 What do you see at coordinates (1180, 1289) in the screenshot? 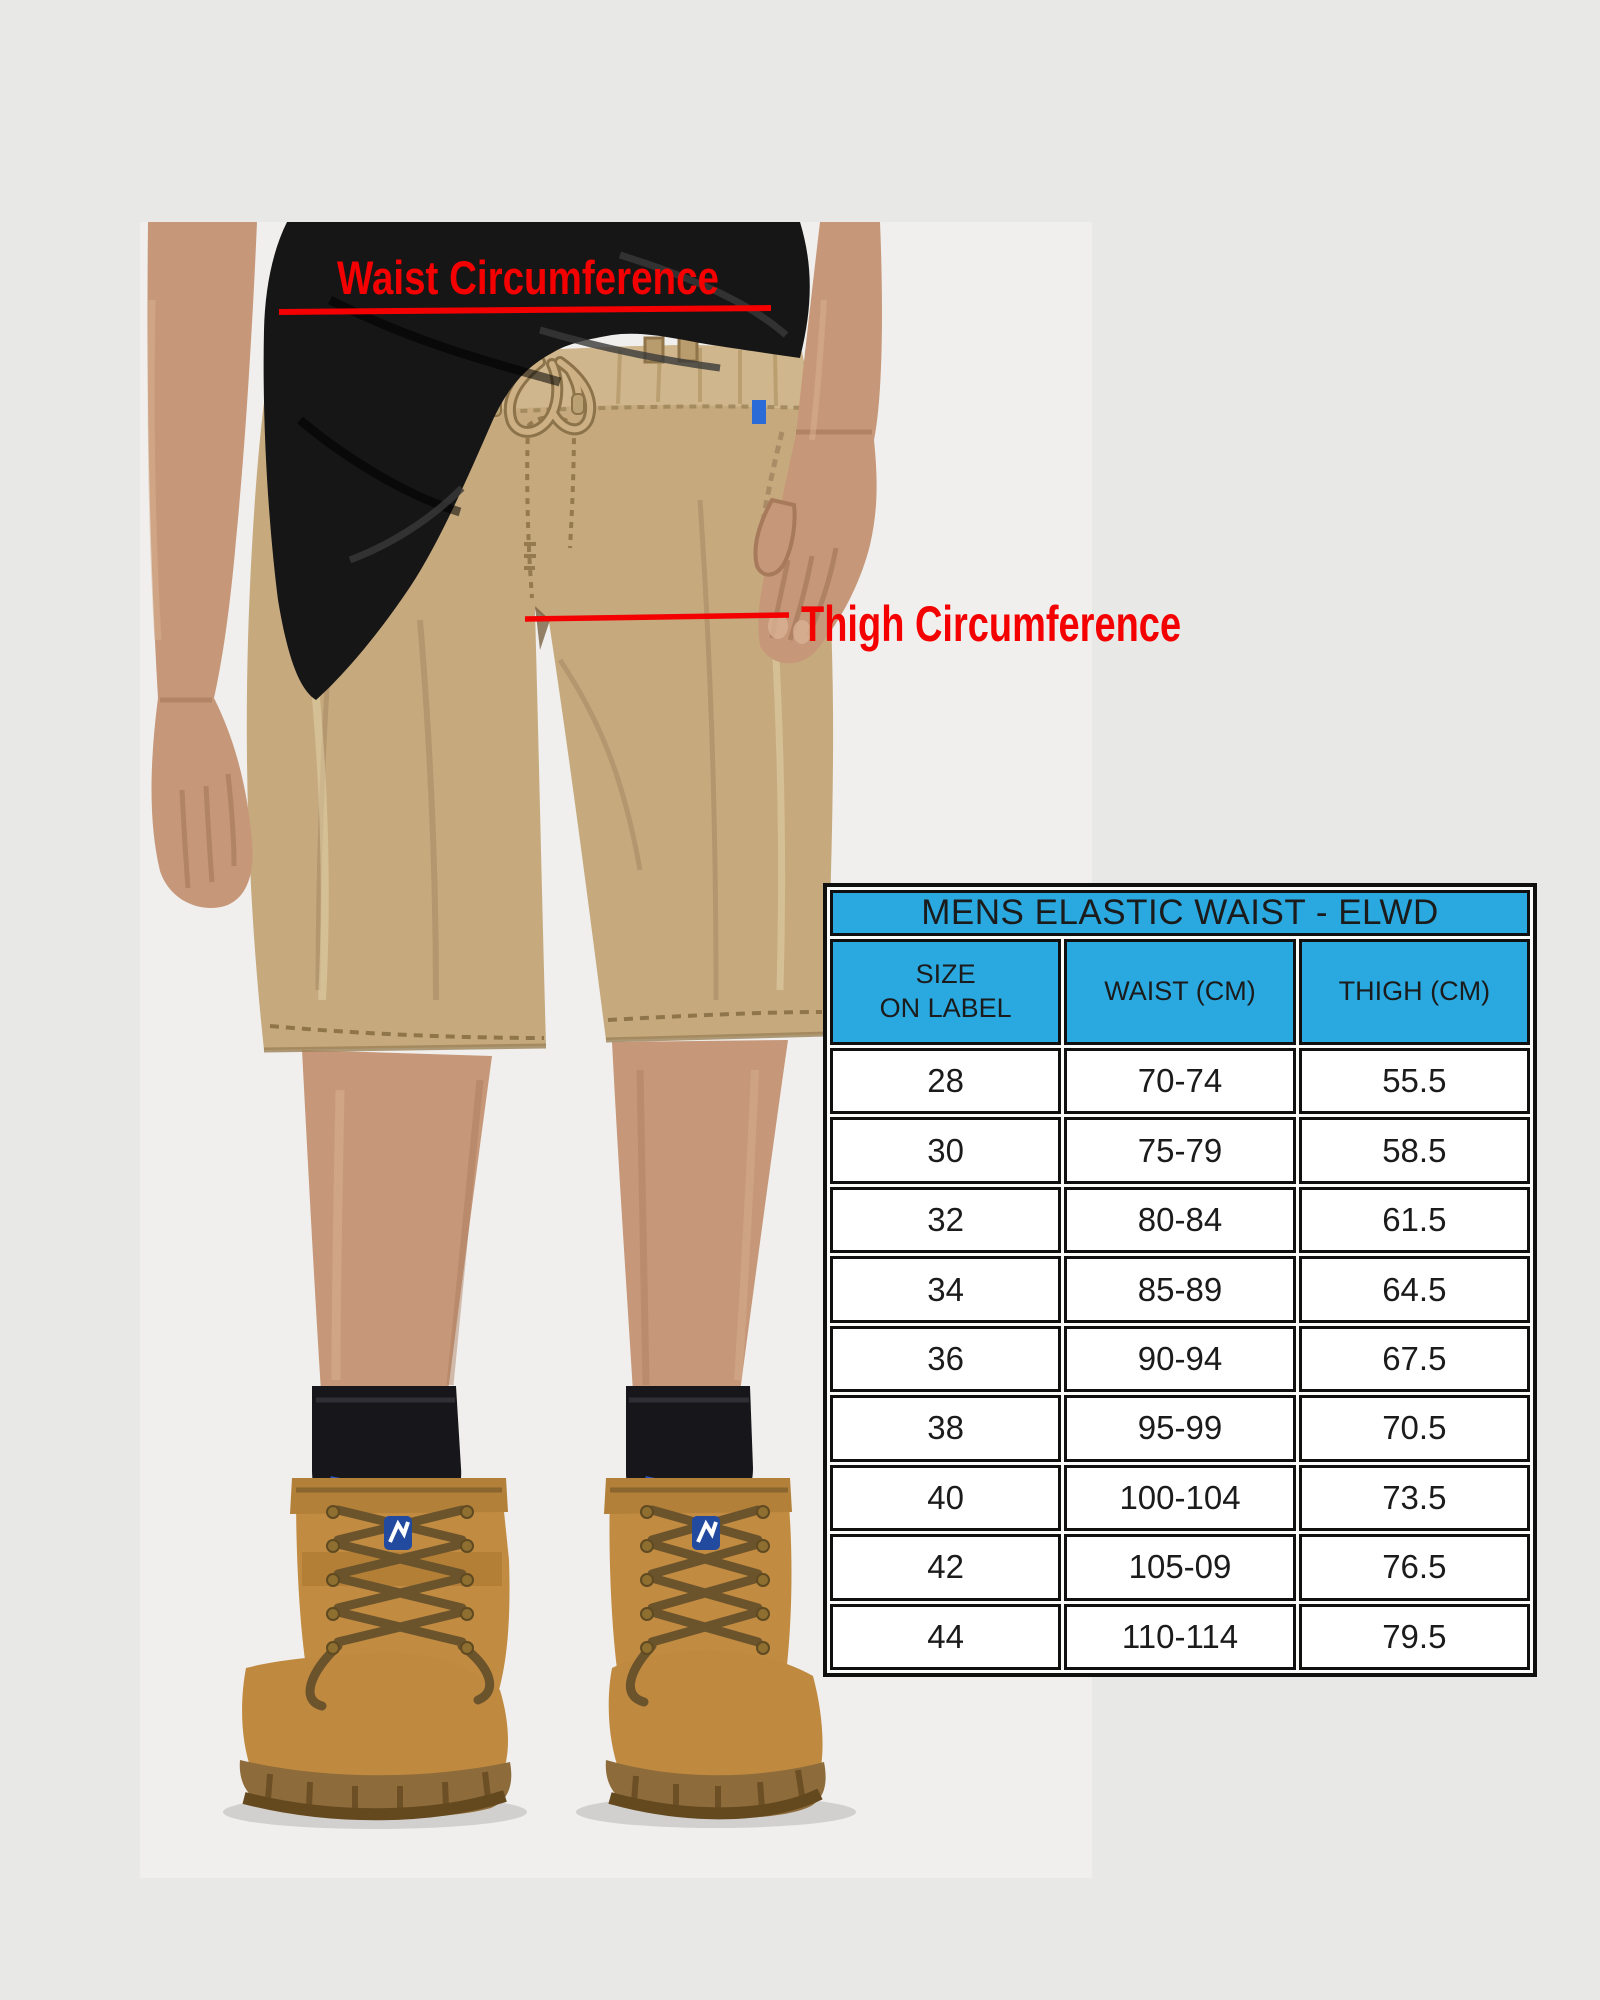
I see `table-row: 34 85-89 64.5` at bounding box center [1180, 1289].